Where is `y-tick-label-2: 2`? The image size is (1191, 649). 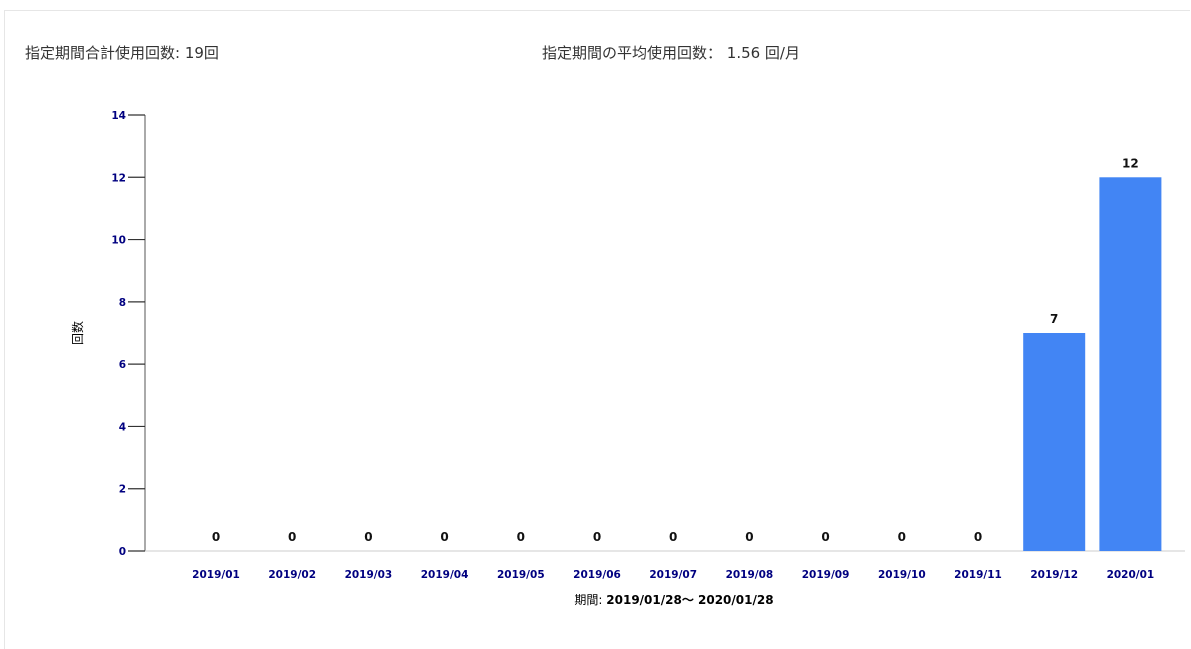
y-tick-label-2: 2 is located at coordinates (122, 490).